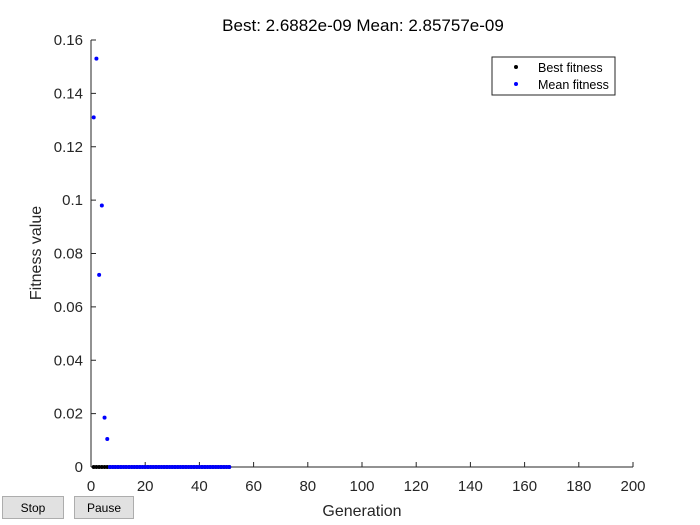 The width and height of the screenshot is (700, 525). What do you see at coordinates (361, 486) in the screenshot?
I see `x-tick-label: 100` at bounding box center [361, 486].